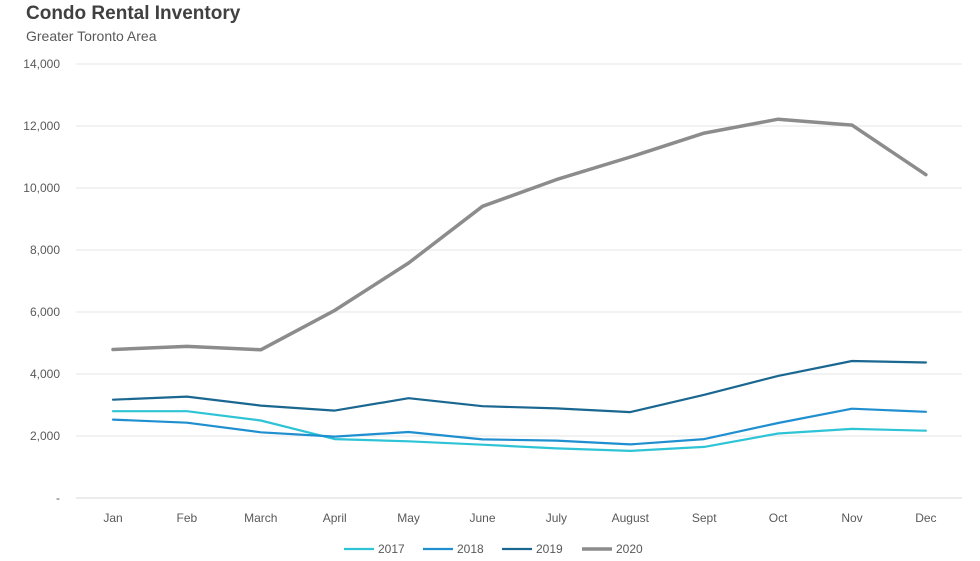  Describe the element at coordinates (45, 374) in the screenshot. I see `y-tick-label: 4,000` at that location.